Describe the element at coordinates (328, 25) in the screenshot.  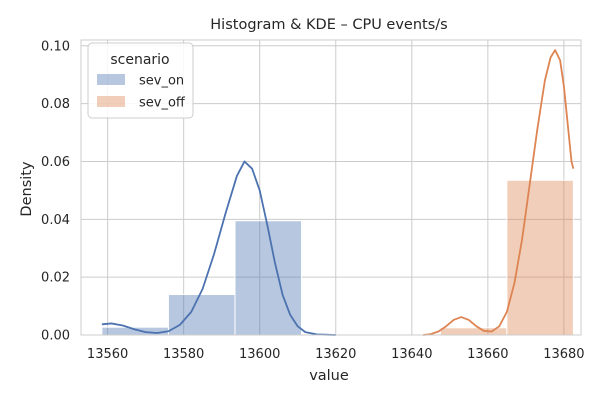
I see `chart-title: Histogram & KDE – CPU events/s` at that location.